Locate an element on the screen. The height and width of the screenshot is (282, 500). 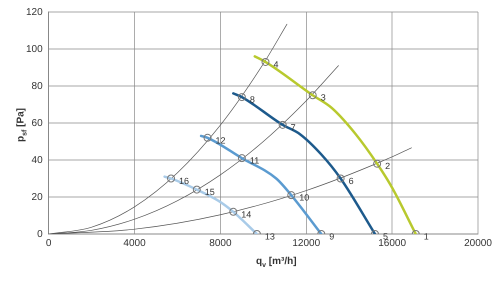
y-tick-label: 120 is located at coordinates (35, 12).